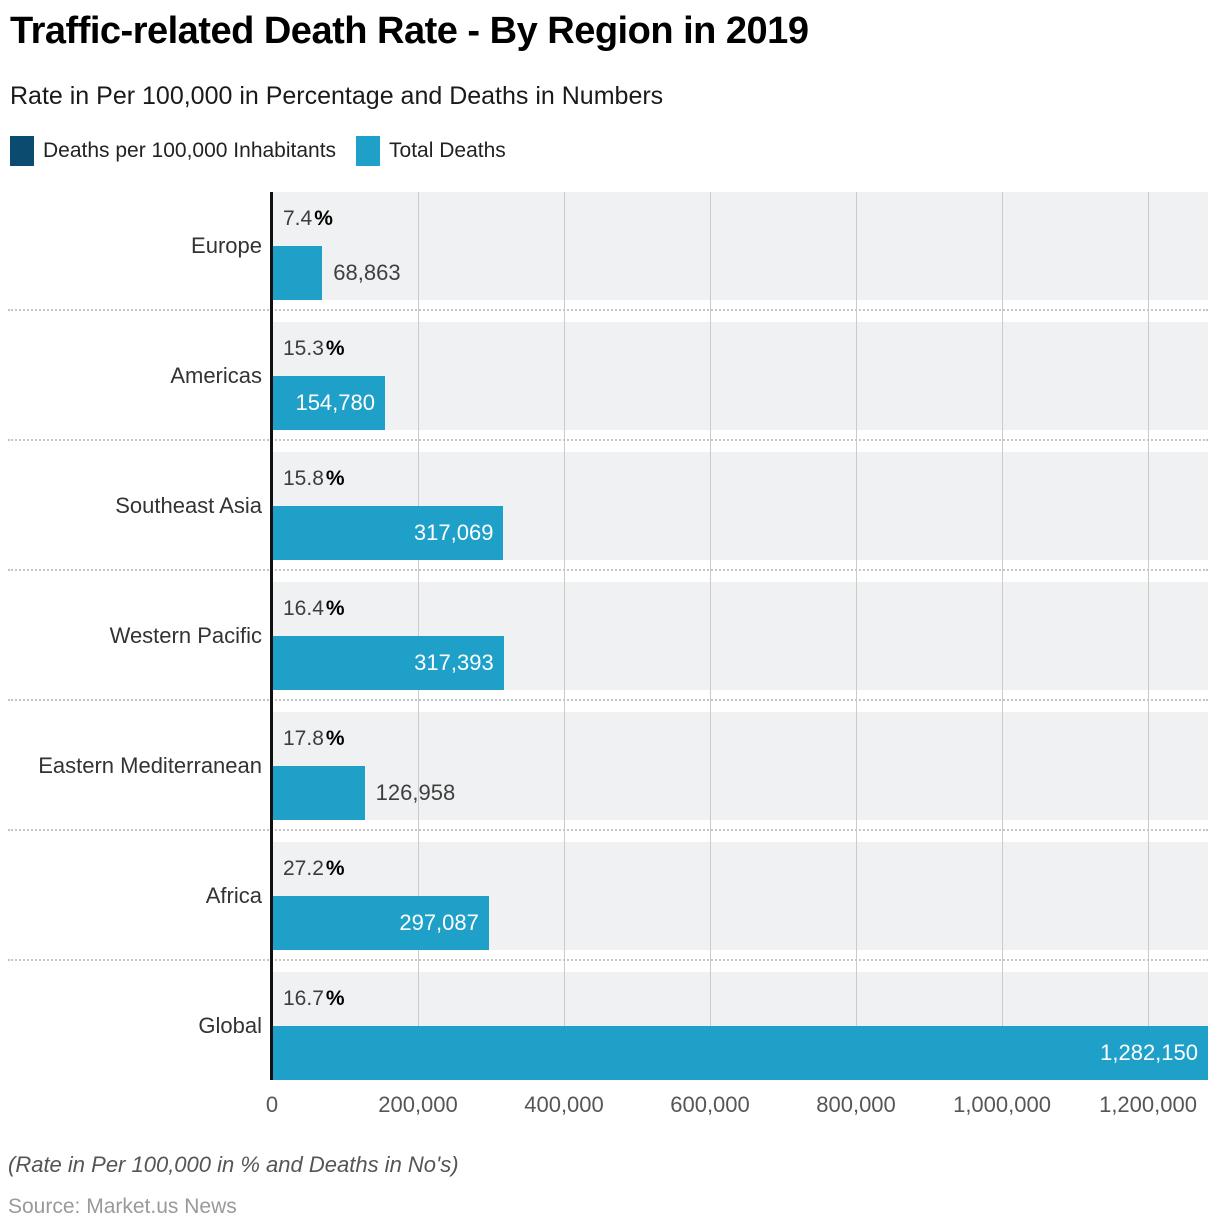 The image size is (1220, 1232). I want to click on deaths-value-label: 68,863, so click(367, 272).